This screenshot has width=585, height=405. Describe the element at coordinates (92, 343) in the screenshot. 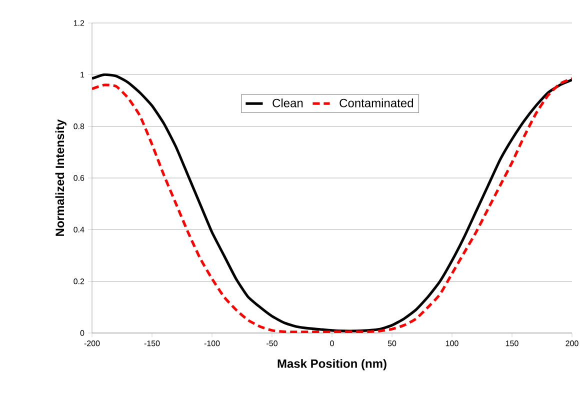

I see `x-tick-label: -200` at that location.